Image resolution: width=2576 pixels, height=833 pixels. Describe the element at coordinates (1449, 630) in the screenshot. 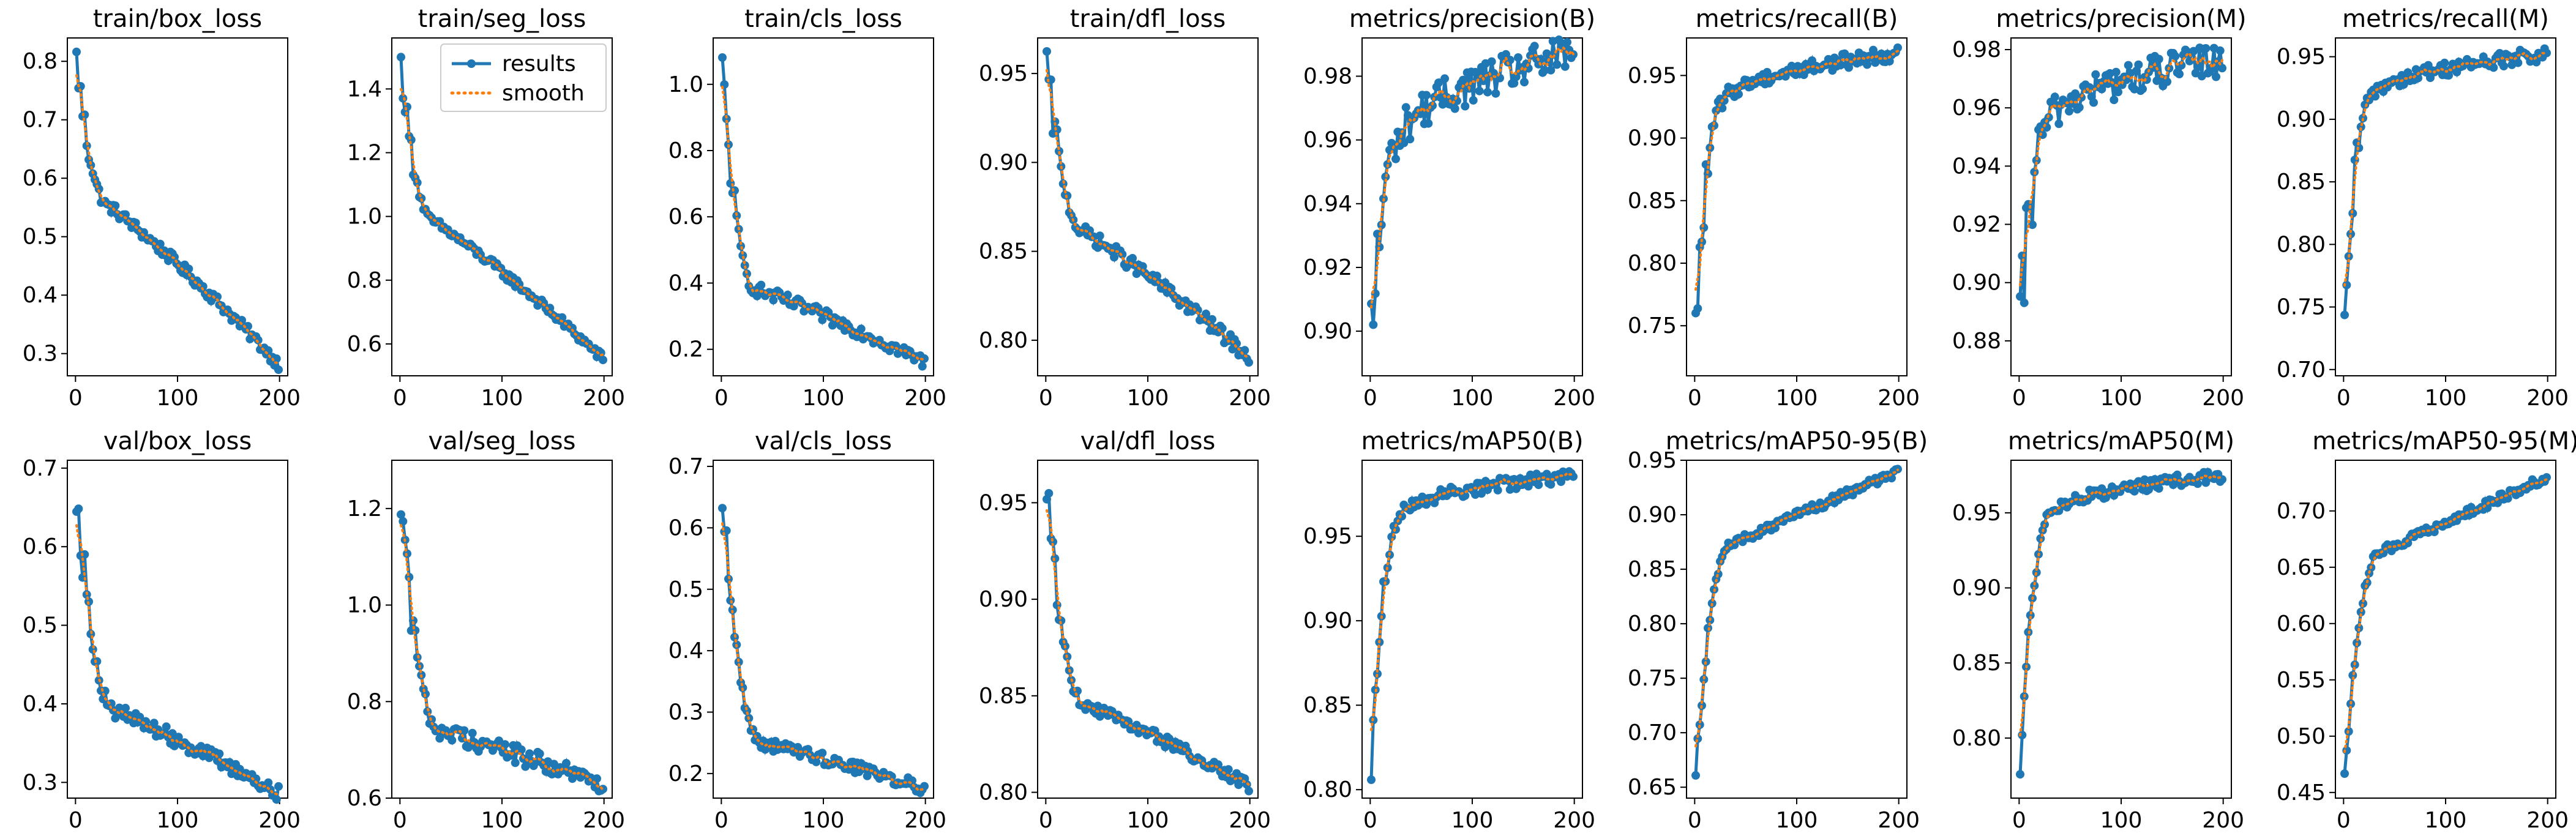

I see `subplot: metrics/mAP50(B) 0.80 0.85 0.90 0.95 0 100 200` at that location.